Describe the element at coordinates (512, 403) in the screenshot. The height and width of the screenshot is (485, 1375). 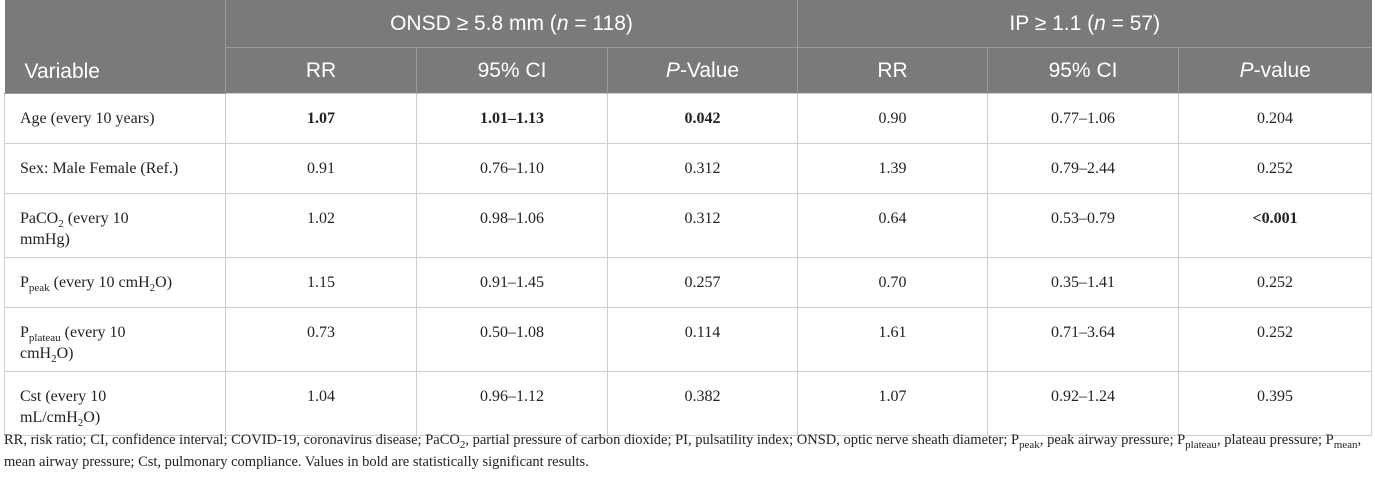
I see `ci-cell: 0.96–1.12` at that location.